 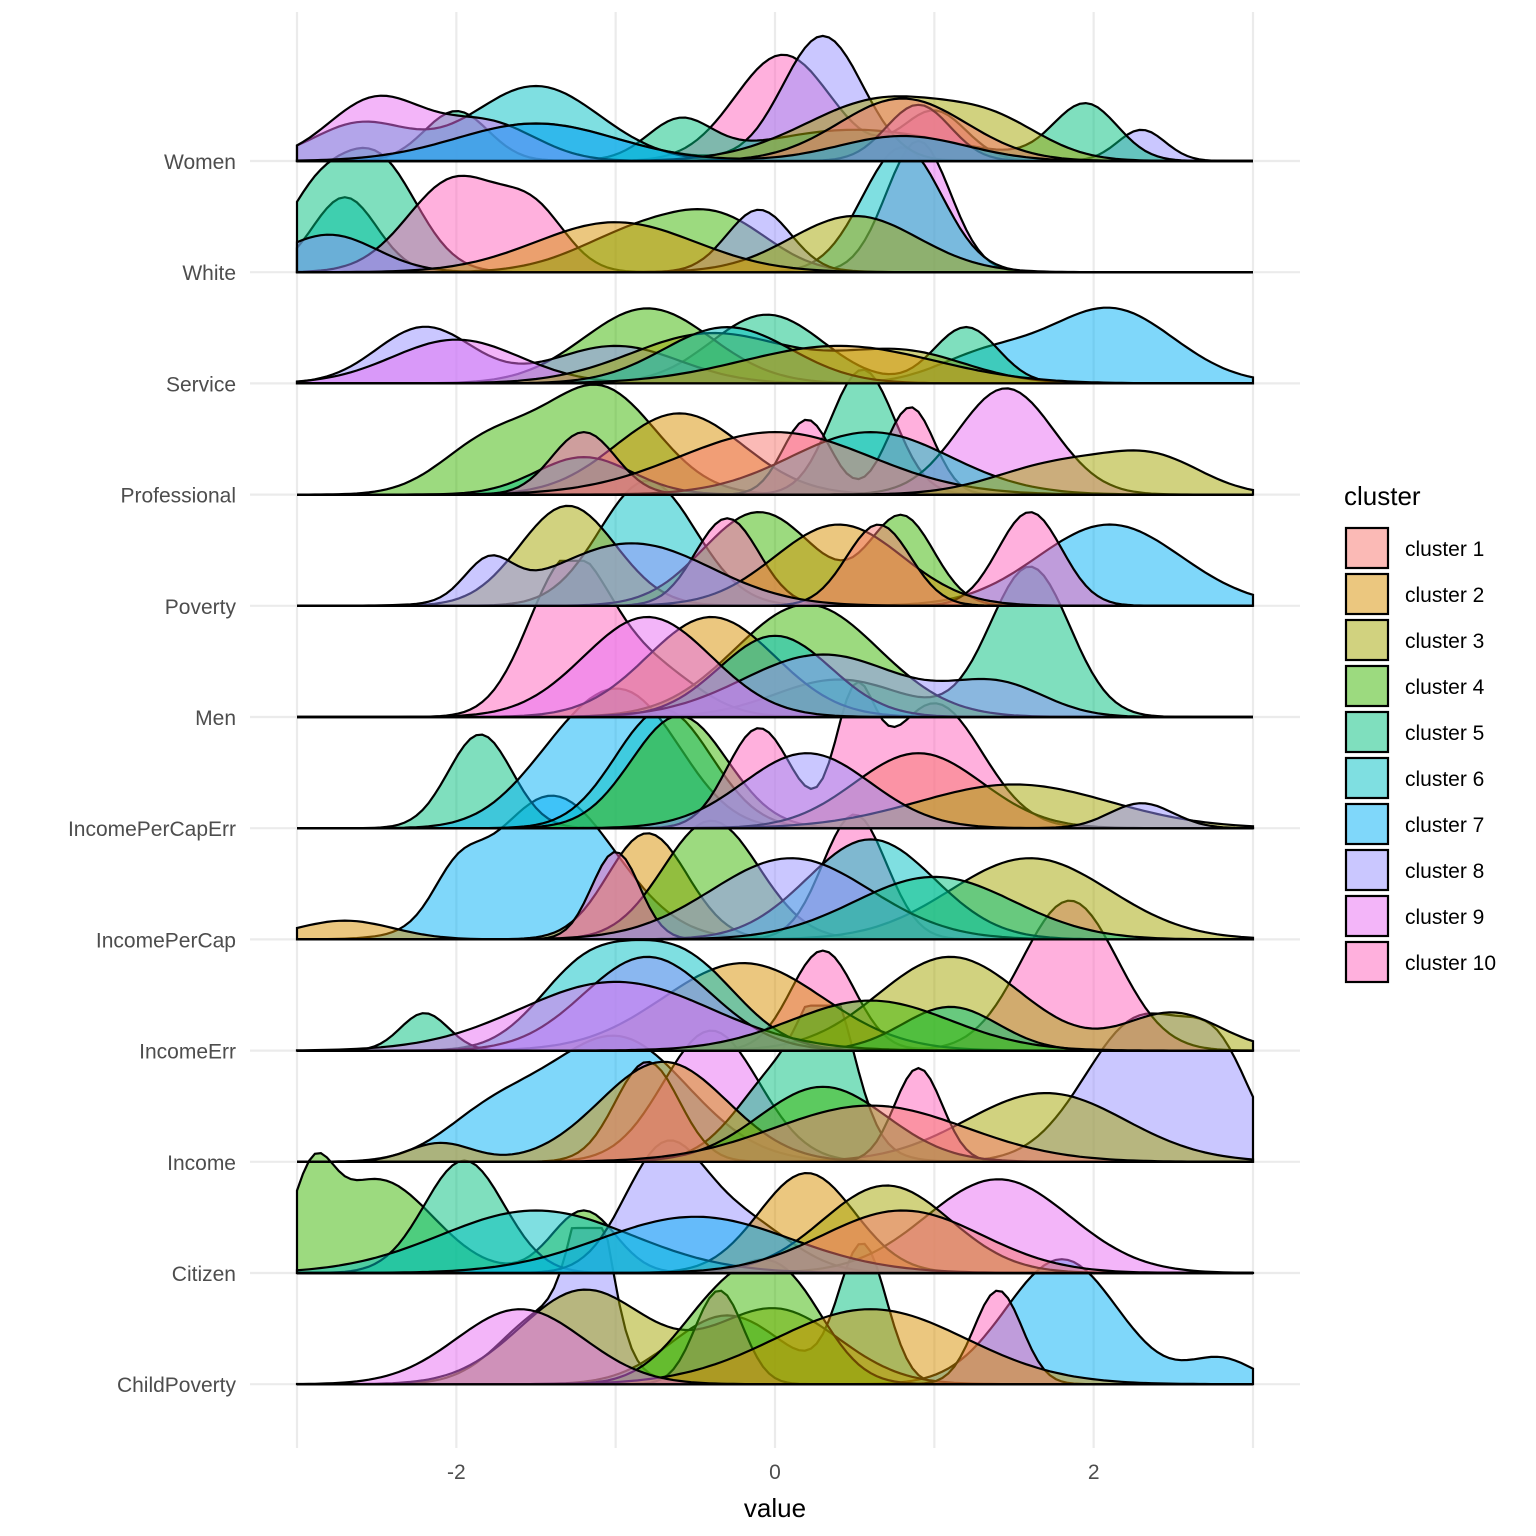 I want to click on ridge-Citizen, so click(x=775, y=1207).